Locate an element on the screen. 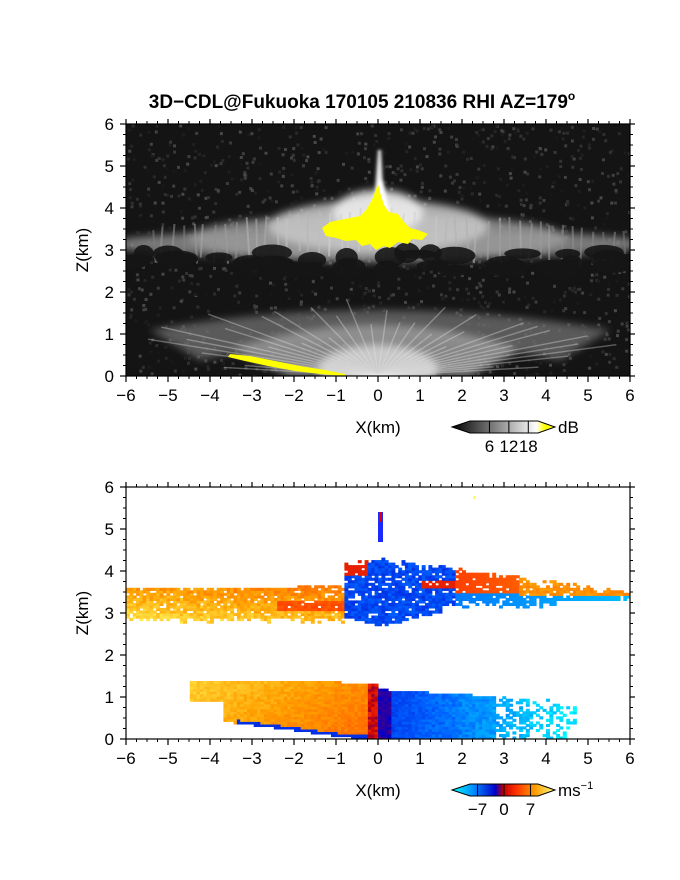 The width and height of the screenshot is (680, 880). reflectivity-colorbar: dB 6 12 18 is located at coordinates (514, 437).